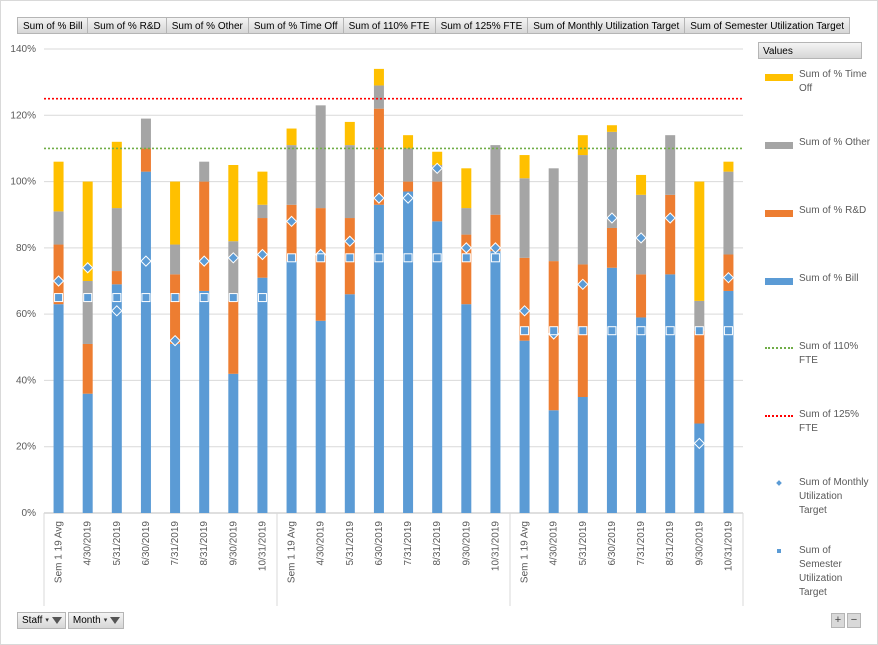 This screenshot has width=878, height=645. What do you see at coordinates (23, 115) in the screenshot?
I see `y-tick-label: 120%` at bounding box center [23, 115].